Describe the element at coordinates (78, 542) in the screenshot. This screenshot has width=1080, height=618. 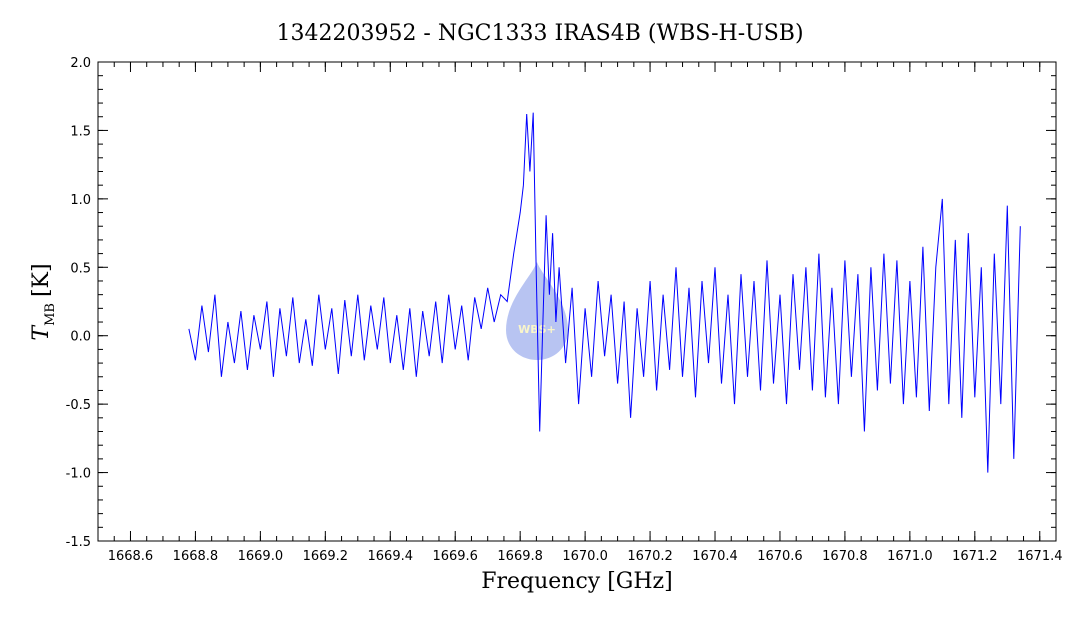
I see `y-tick-label: -1.5` at that location.